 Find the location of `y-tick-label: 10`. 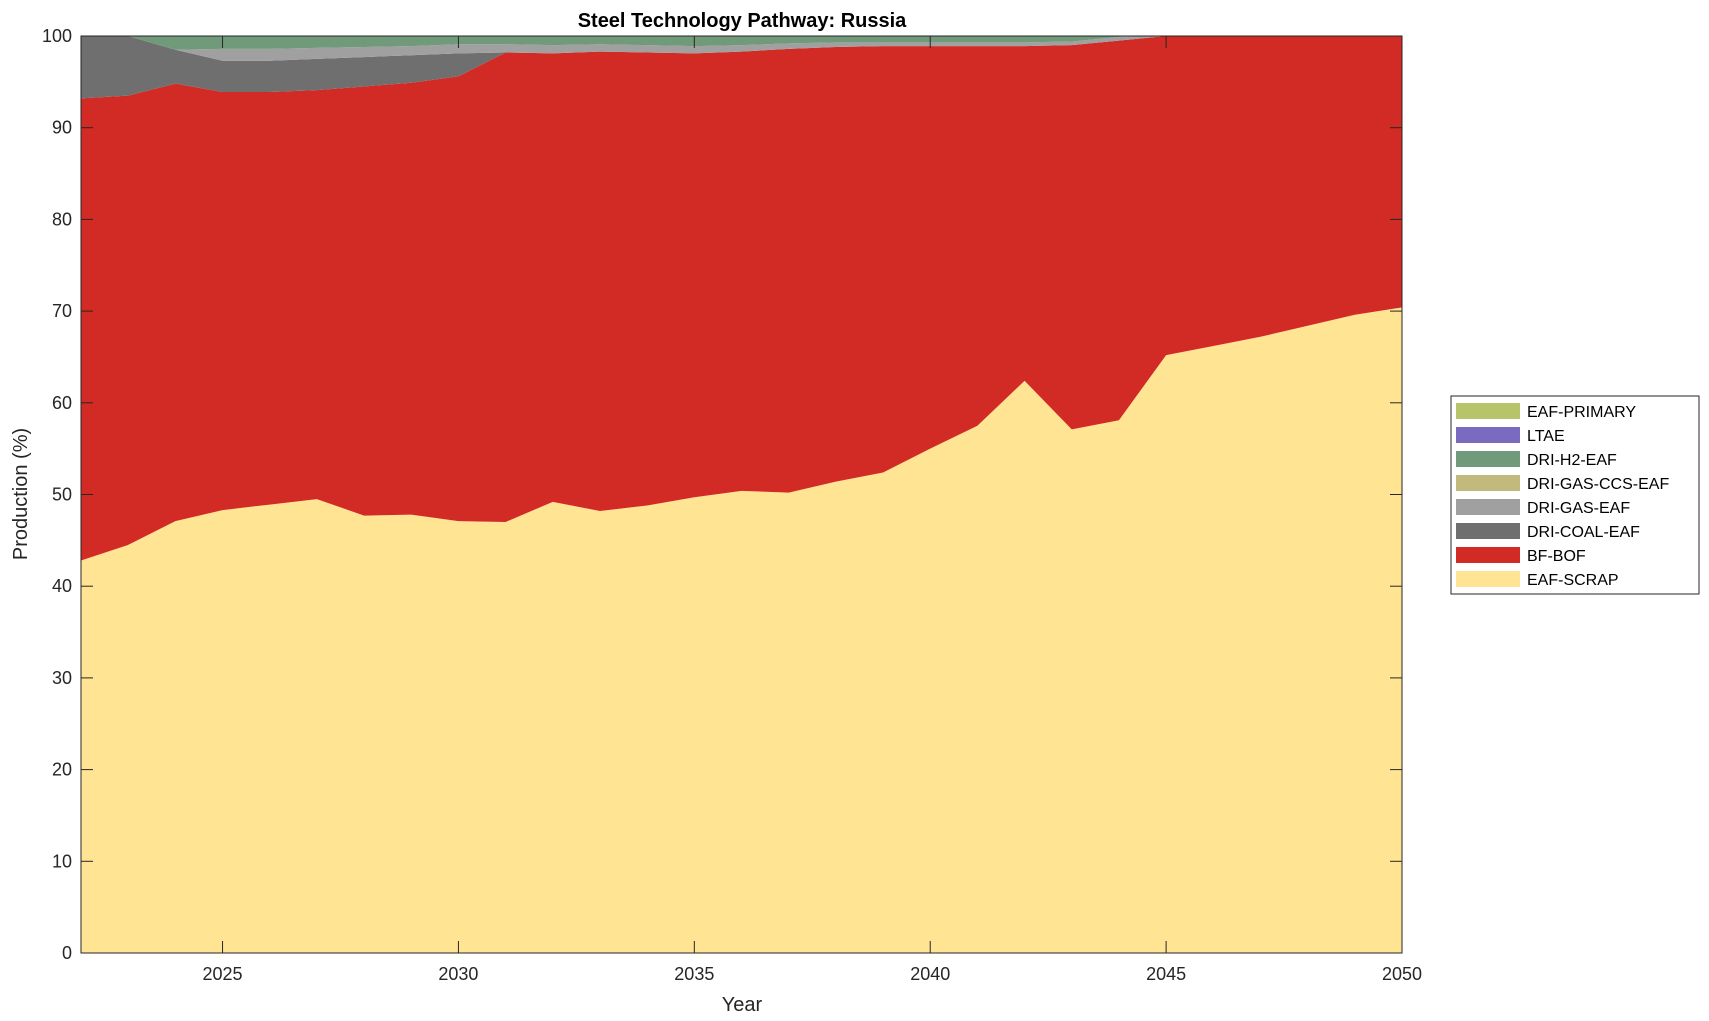

y-tick-label: 10 is located at coordinates (62, 861).